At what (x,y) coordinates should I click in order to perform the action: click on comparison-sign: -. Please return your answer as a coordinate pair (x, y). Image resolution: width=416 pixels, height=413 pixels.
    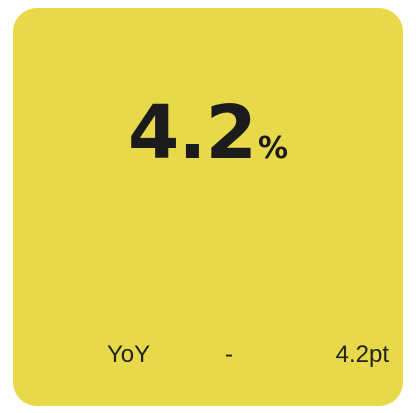
    Looking at the image, I should click on (229, 354).